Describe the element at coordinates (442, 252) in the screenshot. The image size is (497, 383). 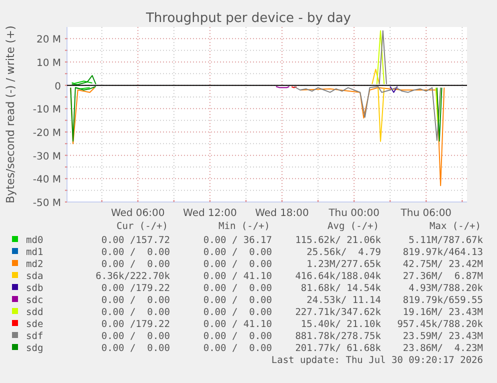
I see `text: 819.97k/464.13` at that location.